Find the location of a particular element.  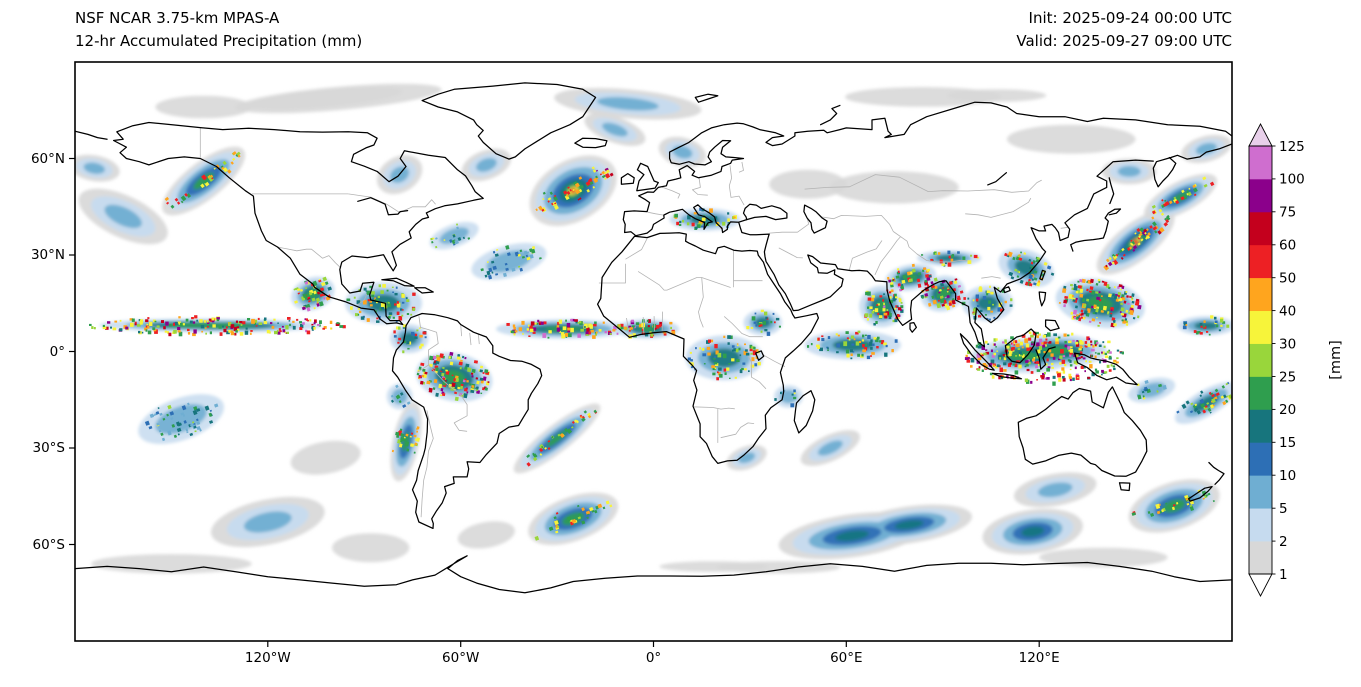

colorbar-over-arrow is located at coordinates (1260, 135).